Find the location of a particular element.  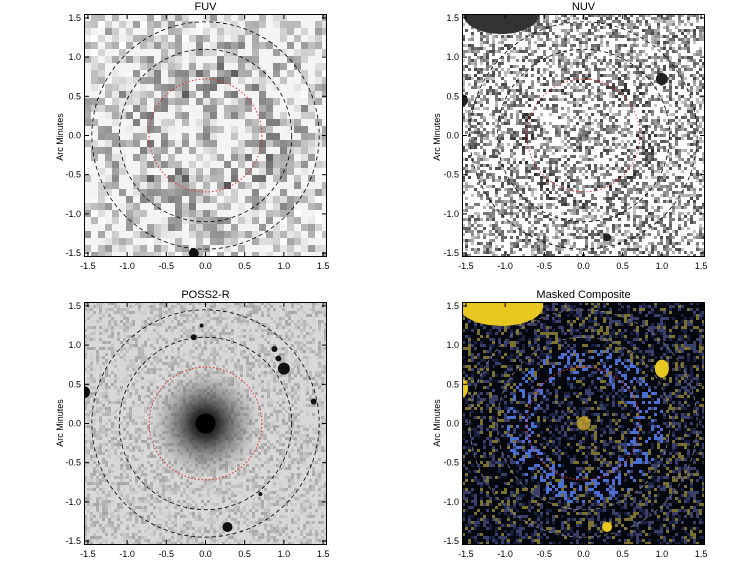

panel-title-fuv: FUV is located at coordinates (205, 7).